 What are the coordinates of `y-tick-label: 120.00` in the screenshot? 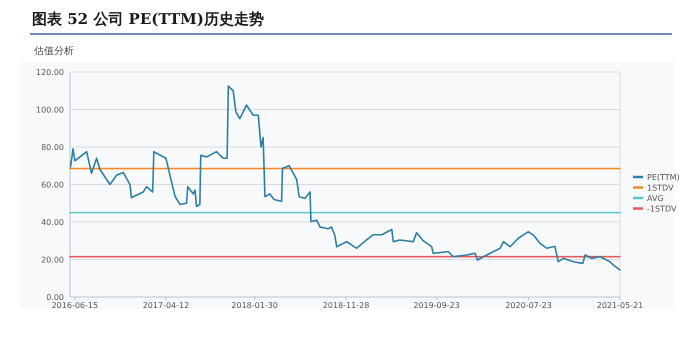 It's located at (50, 72).